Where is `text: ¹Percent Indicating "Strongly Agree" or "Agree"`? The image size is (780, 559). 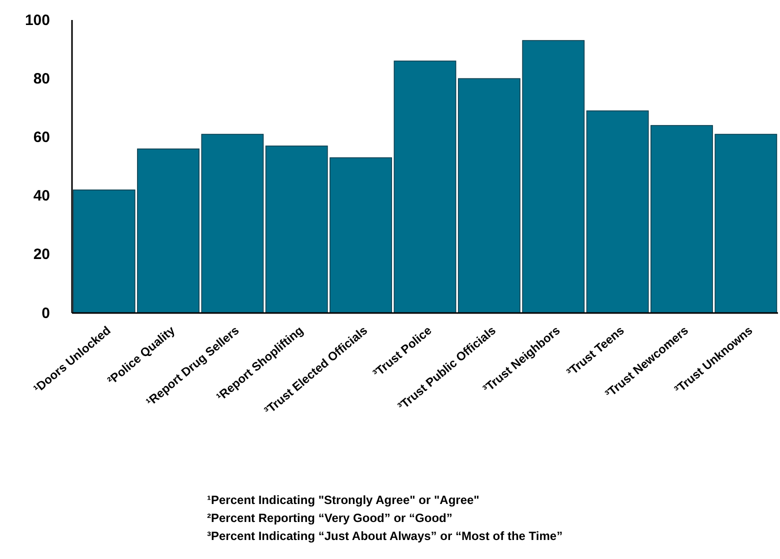 text: ¹Percent Indicating "Strongly Agree" or "Agree" is located at coordinates (343, 500).